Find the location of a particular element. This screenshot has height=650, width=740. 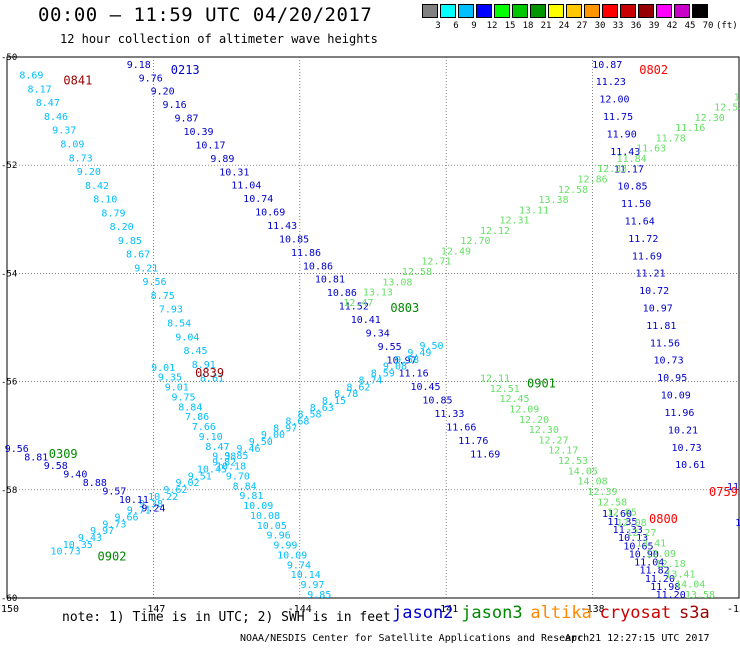

wave-height-value: 11.81 is located at coordinates (661, 326).